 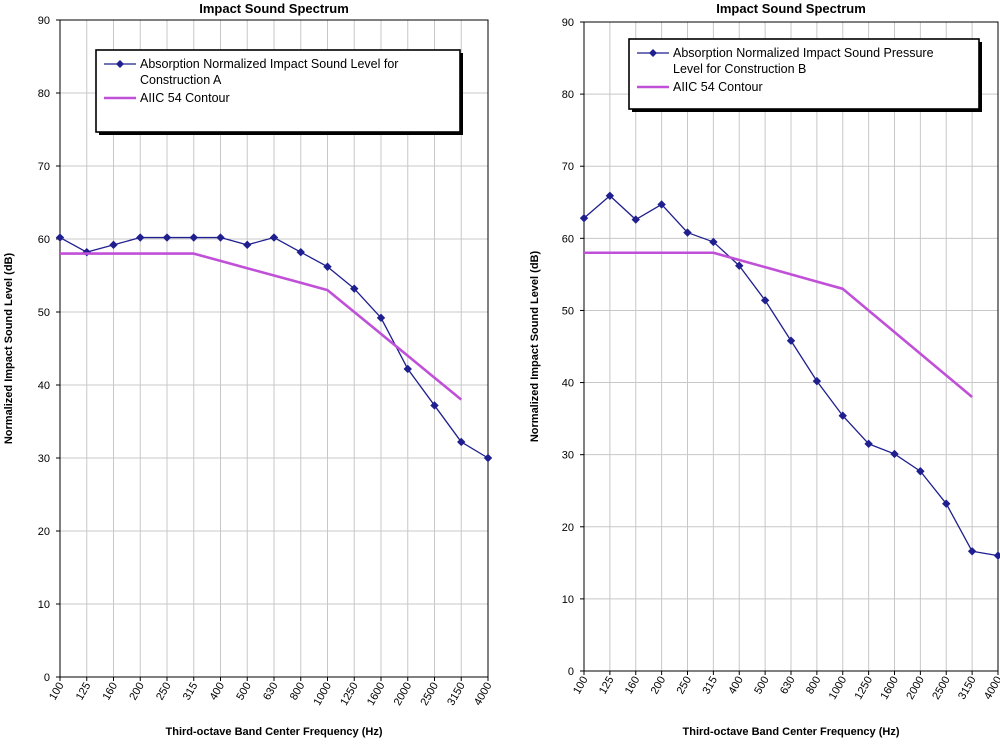 I want to click on y-tick-label: 70, so click(x=568, y=167).